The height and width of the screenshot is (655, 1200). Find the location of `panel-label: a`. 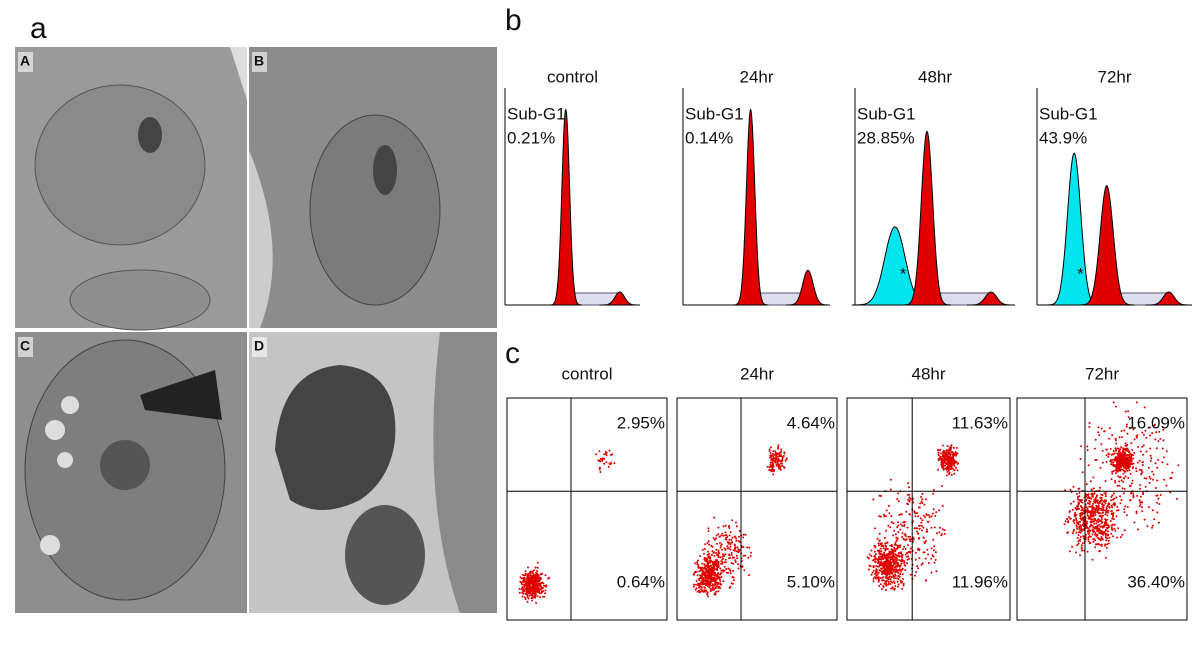

panel-label: a is located at coordinates (38, 28).